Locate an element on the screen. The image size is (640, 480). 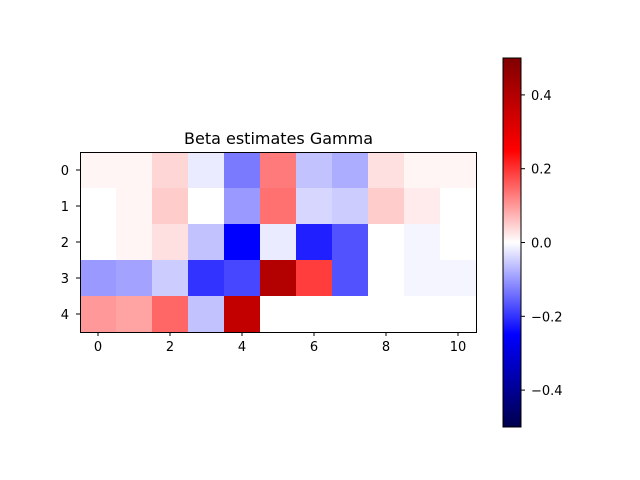
x-tick-label: 2 is located at coordinates (170, 347).